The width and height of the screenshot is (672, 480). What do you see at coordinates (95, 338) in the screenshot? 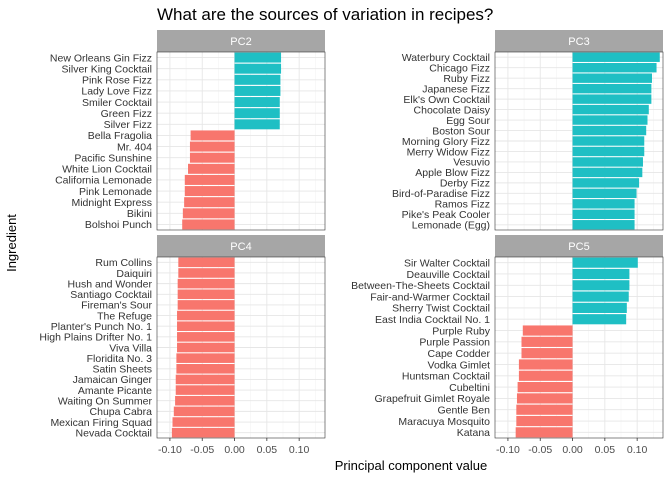
I see `category-label: High Plains Drifter No. 1` at bounding box center [95, 338].